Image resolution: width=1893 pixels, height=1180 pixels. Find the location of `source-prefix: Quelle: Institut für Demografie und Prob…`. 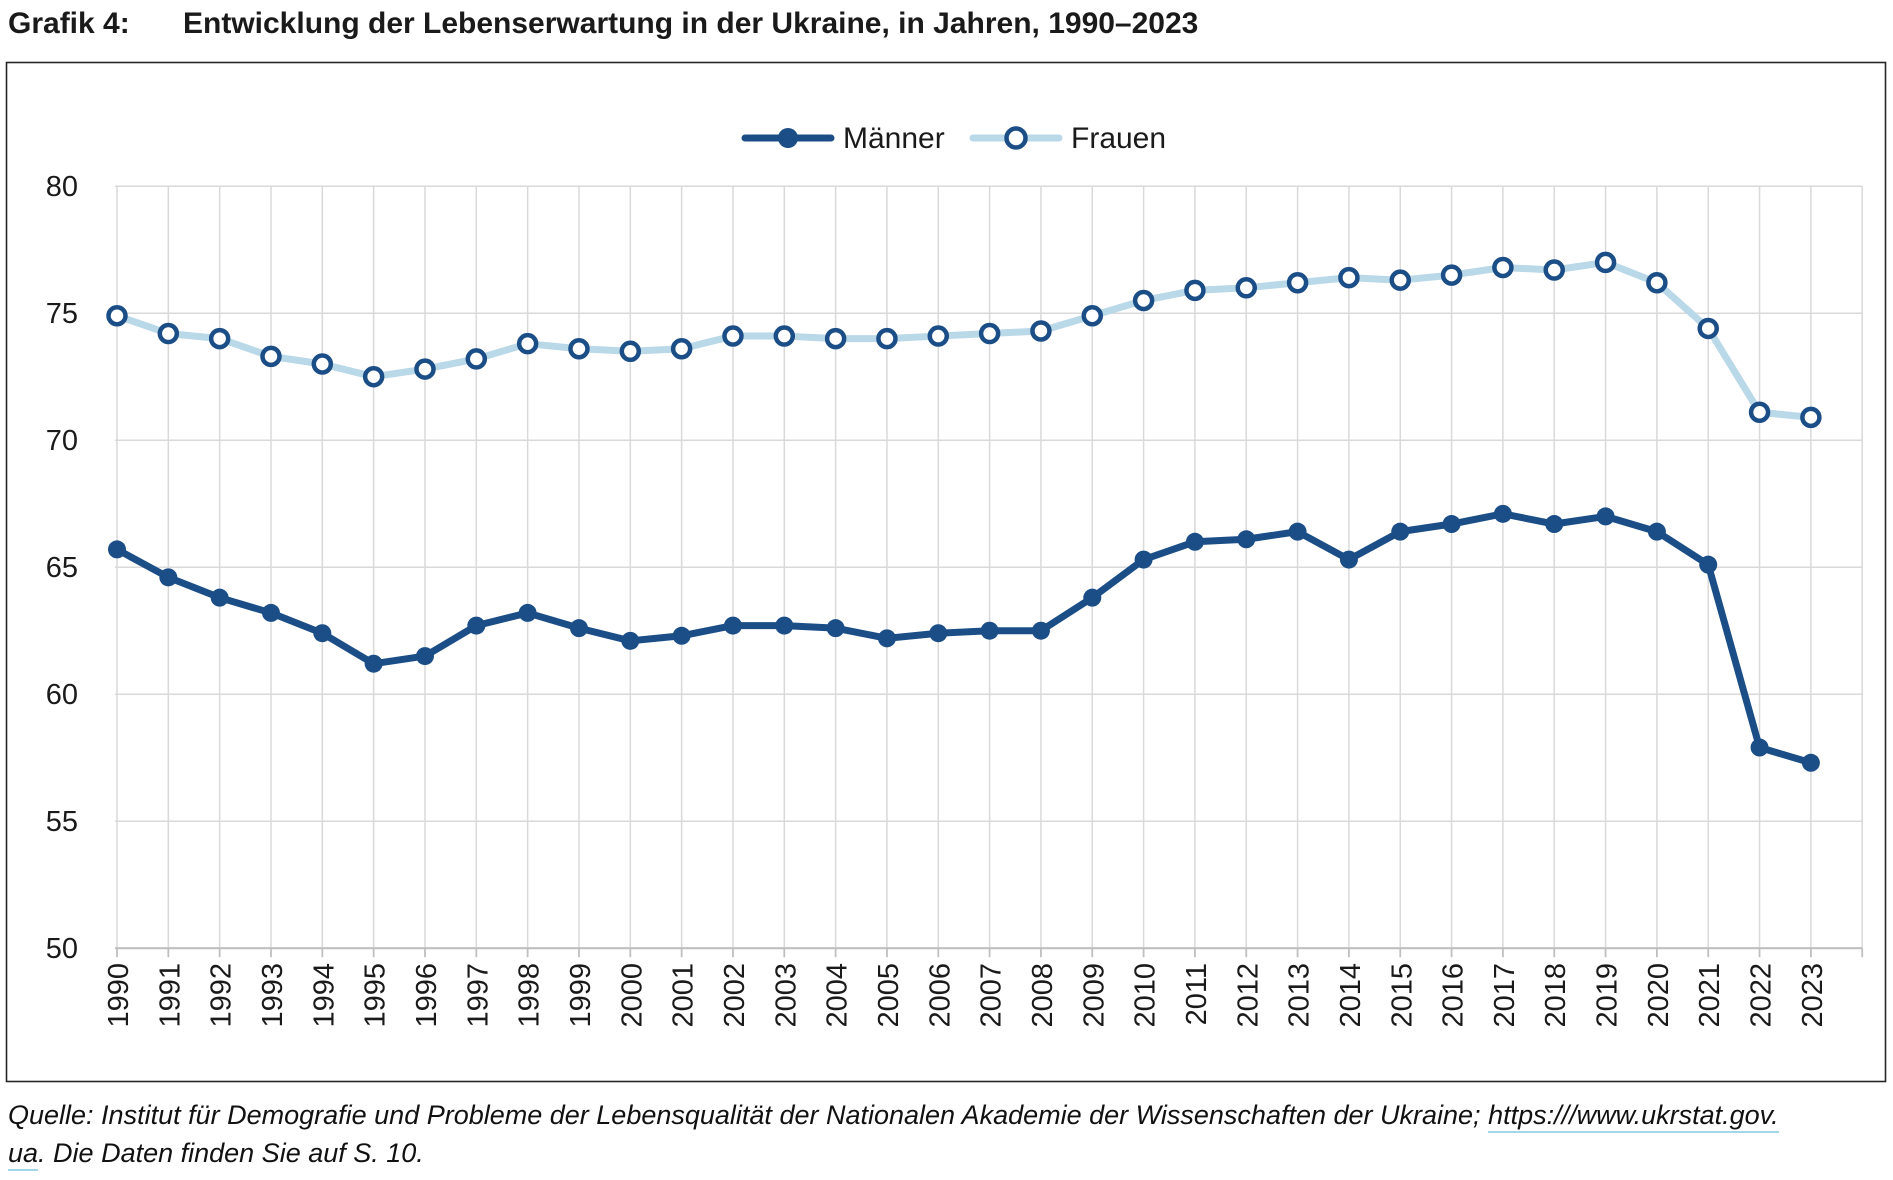

source-prefix: Quelle: Institut für Demografie und Prob… is located at coordinates (748, 1115).